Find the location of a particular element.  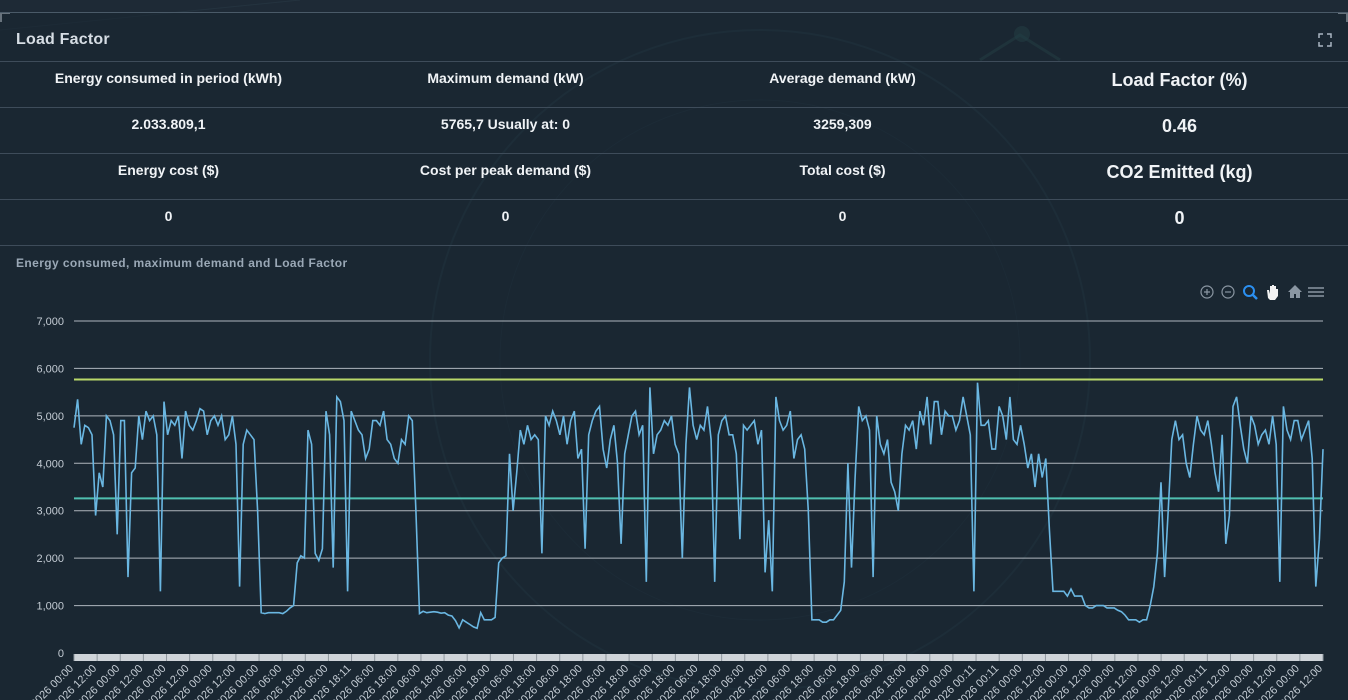

panel-title: Load Factor is located at coordinates (63, 39).